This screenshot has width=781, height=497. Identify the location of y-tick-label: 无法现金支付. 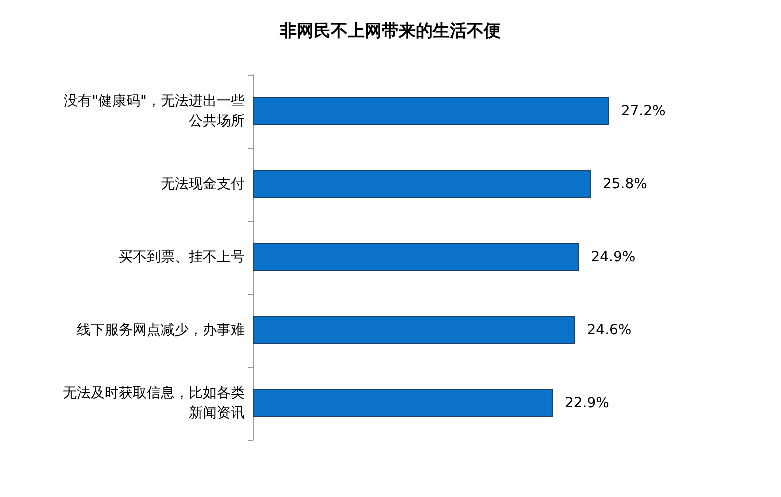
(203, 184).